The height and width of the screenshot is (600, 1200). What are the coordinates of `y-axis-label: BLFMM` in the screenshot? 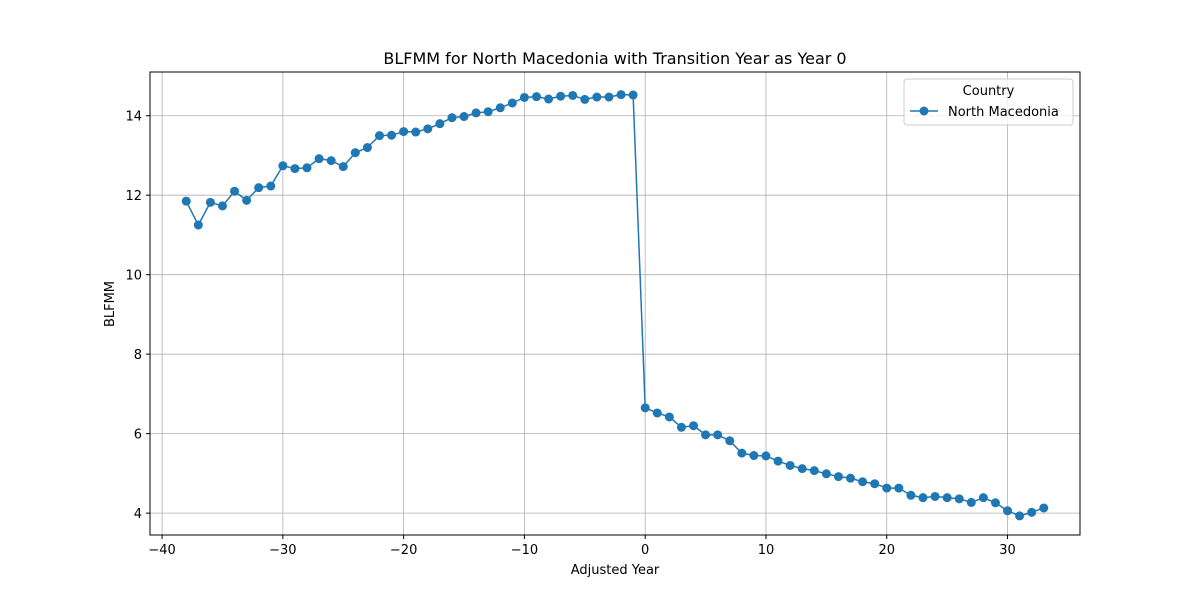 It's located at (110, 304).